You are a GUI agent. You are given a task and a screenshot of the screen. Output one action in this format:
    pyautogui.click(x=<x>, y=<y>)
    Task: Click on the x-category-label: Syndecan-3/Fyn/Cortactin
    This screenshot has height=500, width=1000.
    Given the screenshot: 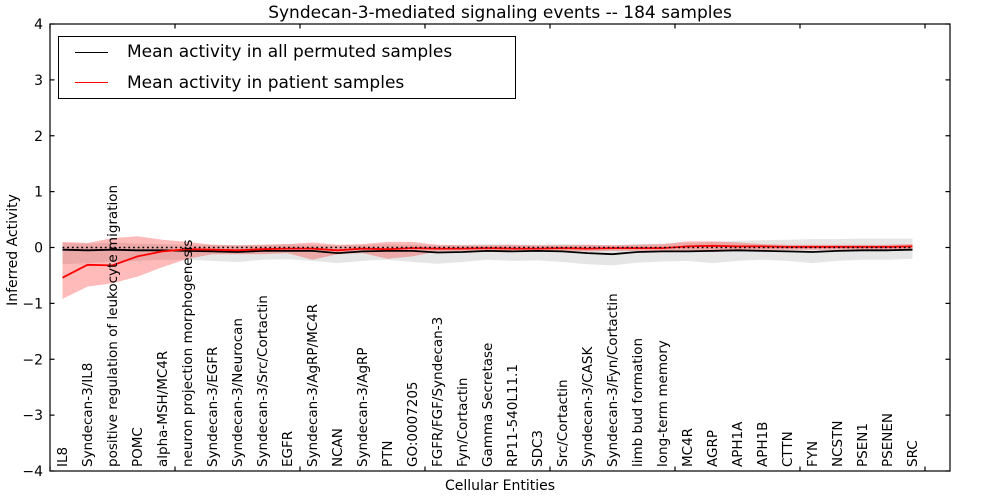 What is the action you would take?
    pyautogui.click(x=613, y=380)
    